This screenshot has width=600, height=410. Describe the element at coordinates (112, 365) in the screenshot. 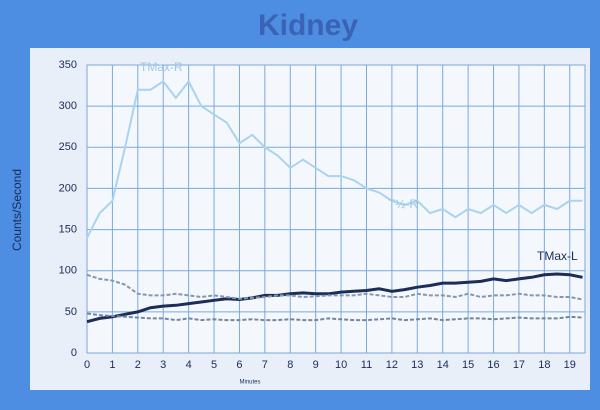

I see `x-tick-label: 1` at that location.